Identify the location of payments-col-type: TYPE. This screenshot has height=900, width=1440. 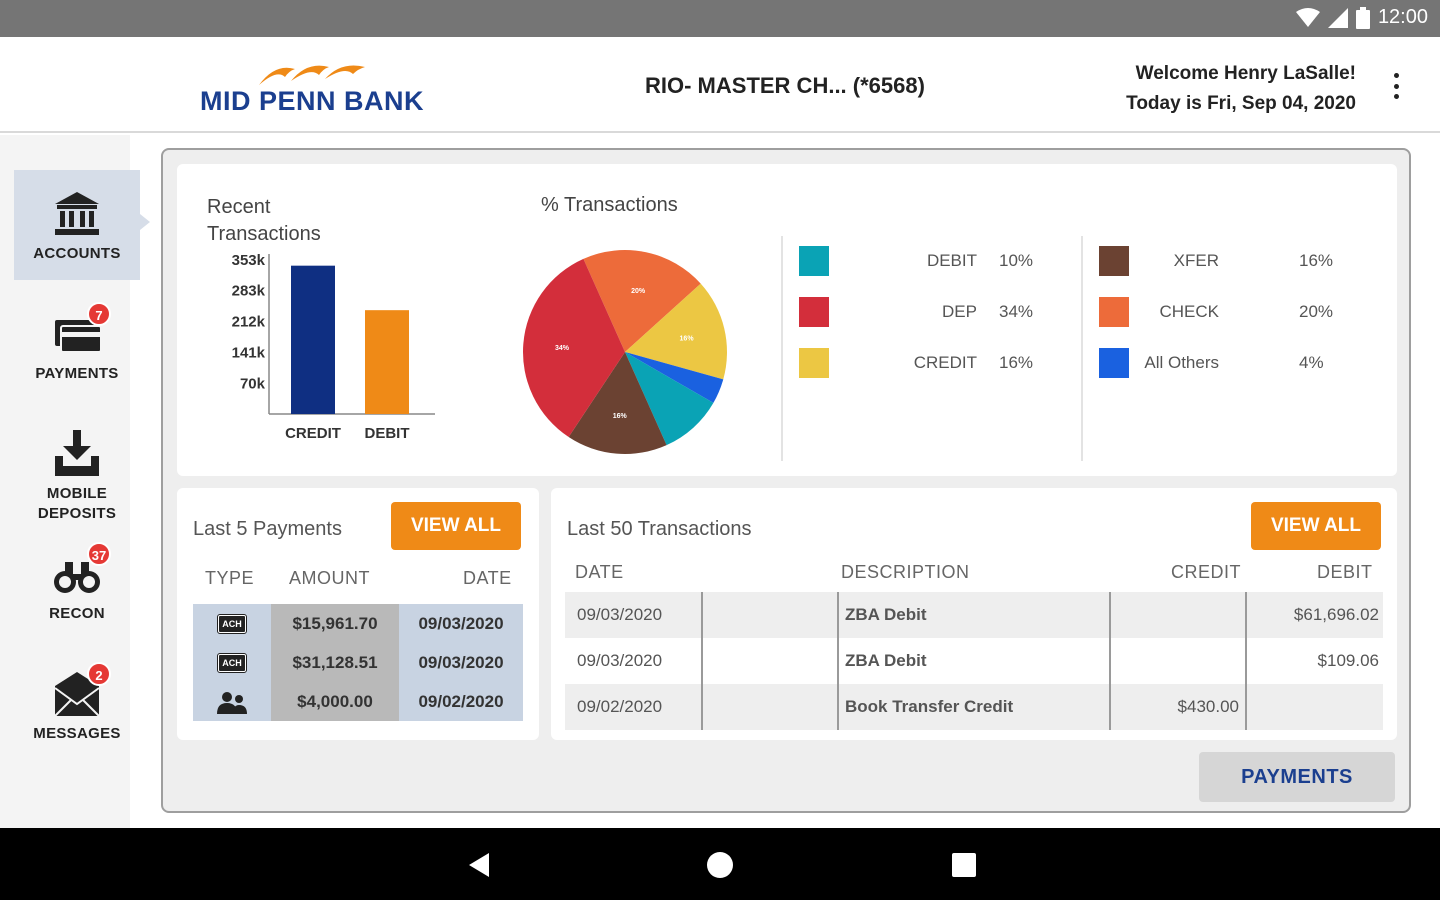
(230, 578).